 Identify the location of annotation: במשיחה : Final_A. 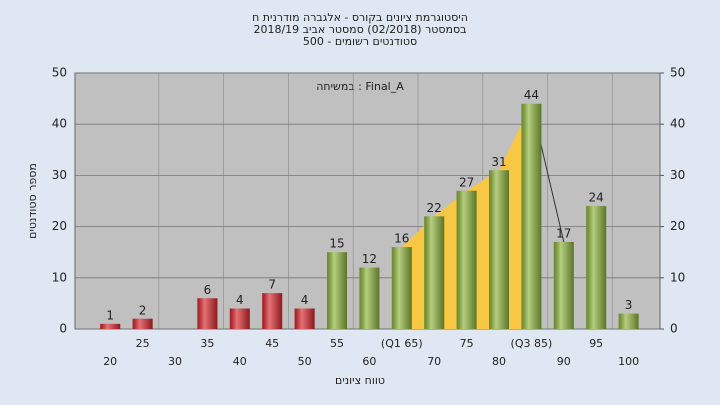
(360, 86).